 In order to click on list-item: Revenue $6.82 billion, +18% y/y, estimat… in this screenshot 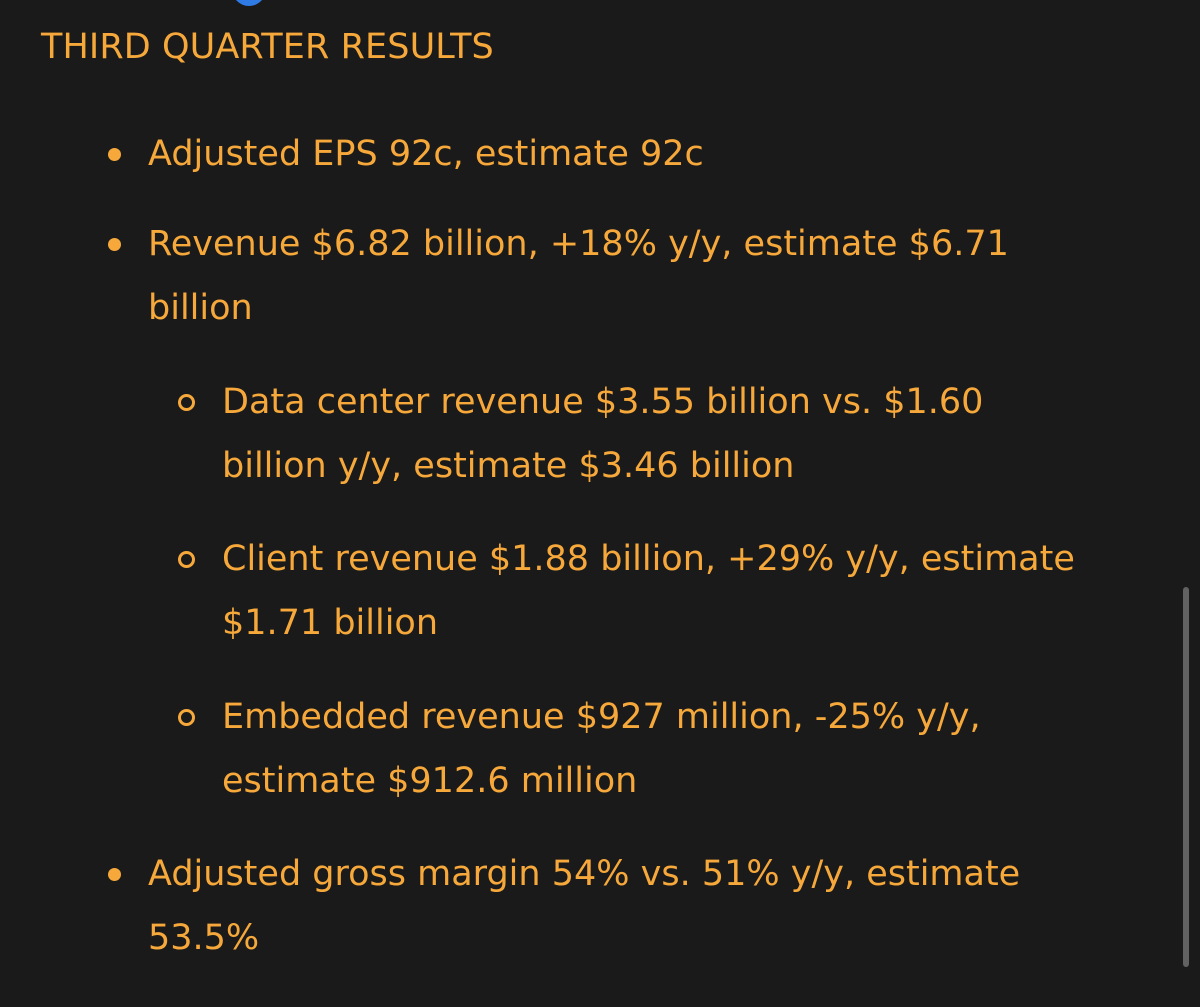, I will do `click(628, 276)`.